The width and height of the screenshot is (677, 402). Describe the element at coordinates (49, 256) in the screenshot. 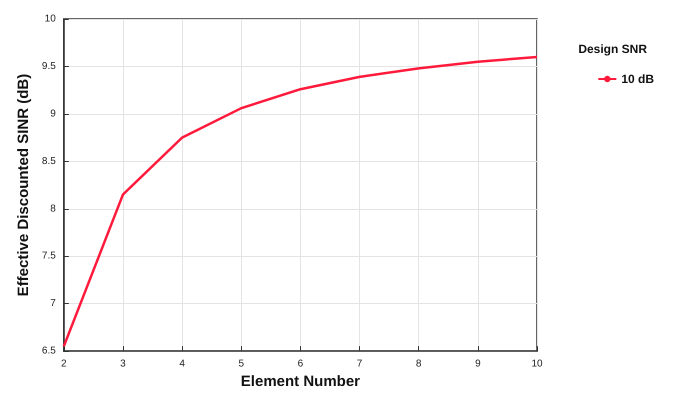

I see `y-tick-label: 7.5` at that location.